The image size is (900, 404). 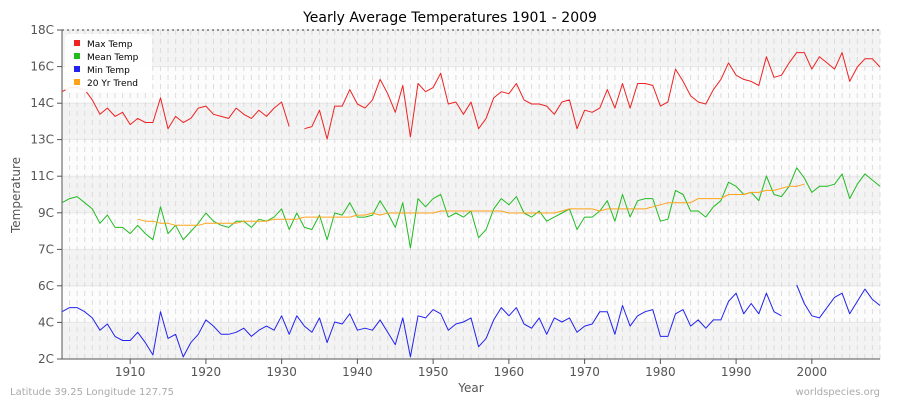 I want to click on y-tick-label: 2C, so click(x=46, y=359).